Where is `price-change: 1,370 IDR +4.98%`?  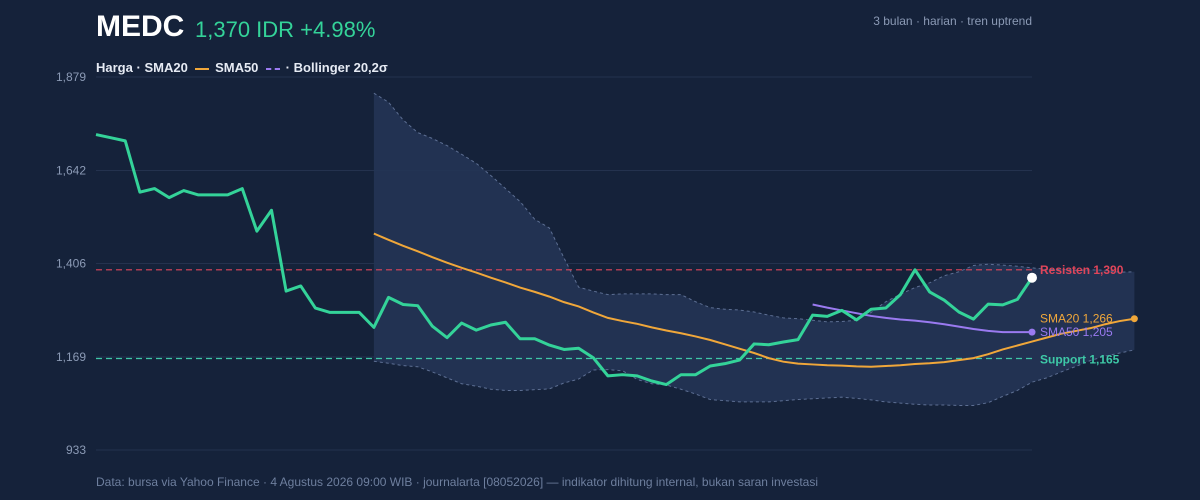 price-change: 1,370 IDR +4.98% is located at coordinates (285, 29).